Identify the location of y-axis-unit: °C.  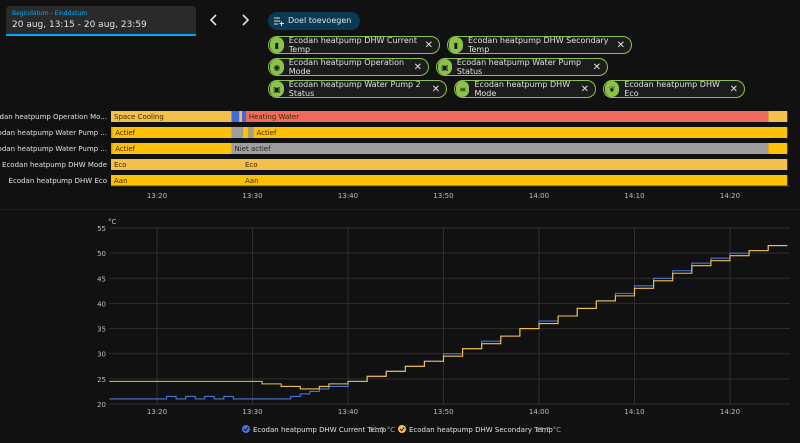
(112, 222).